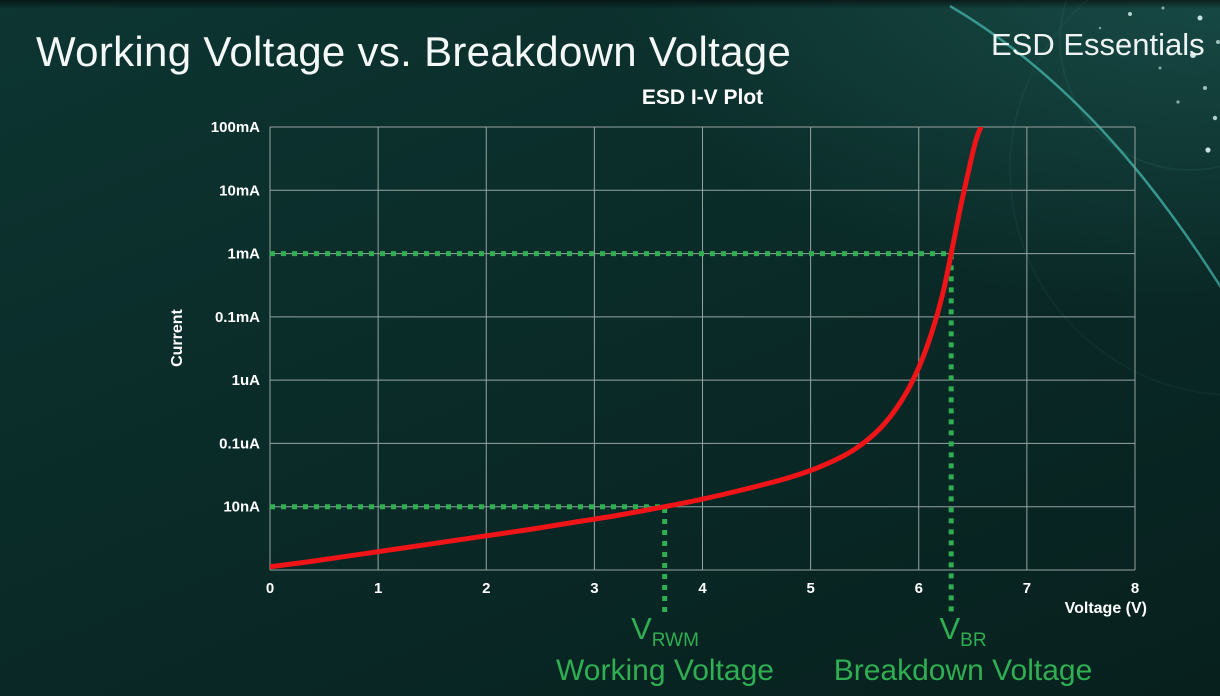  Describe the element at coordinates (1027, 588) in the screenshot. I see `x-tick-label: 7` at that location.